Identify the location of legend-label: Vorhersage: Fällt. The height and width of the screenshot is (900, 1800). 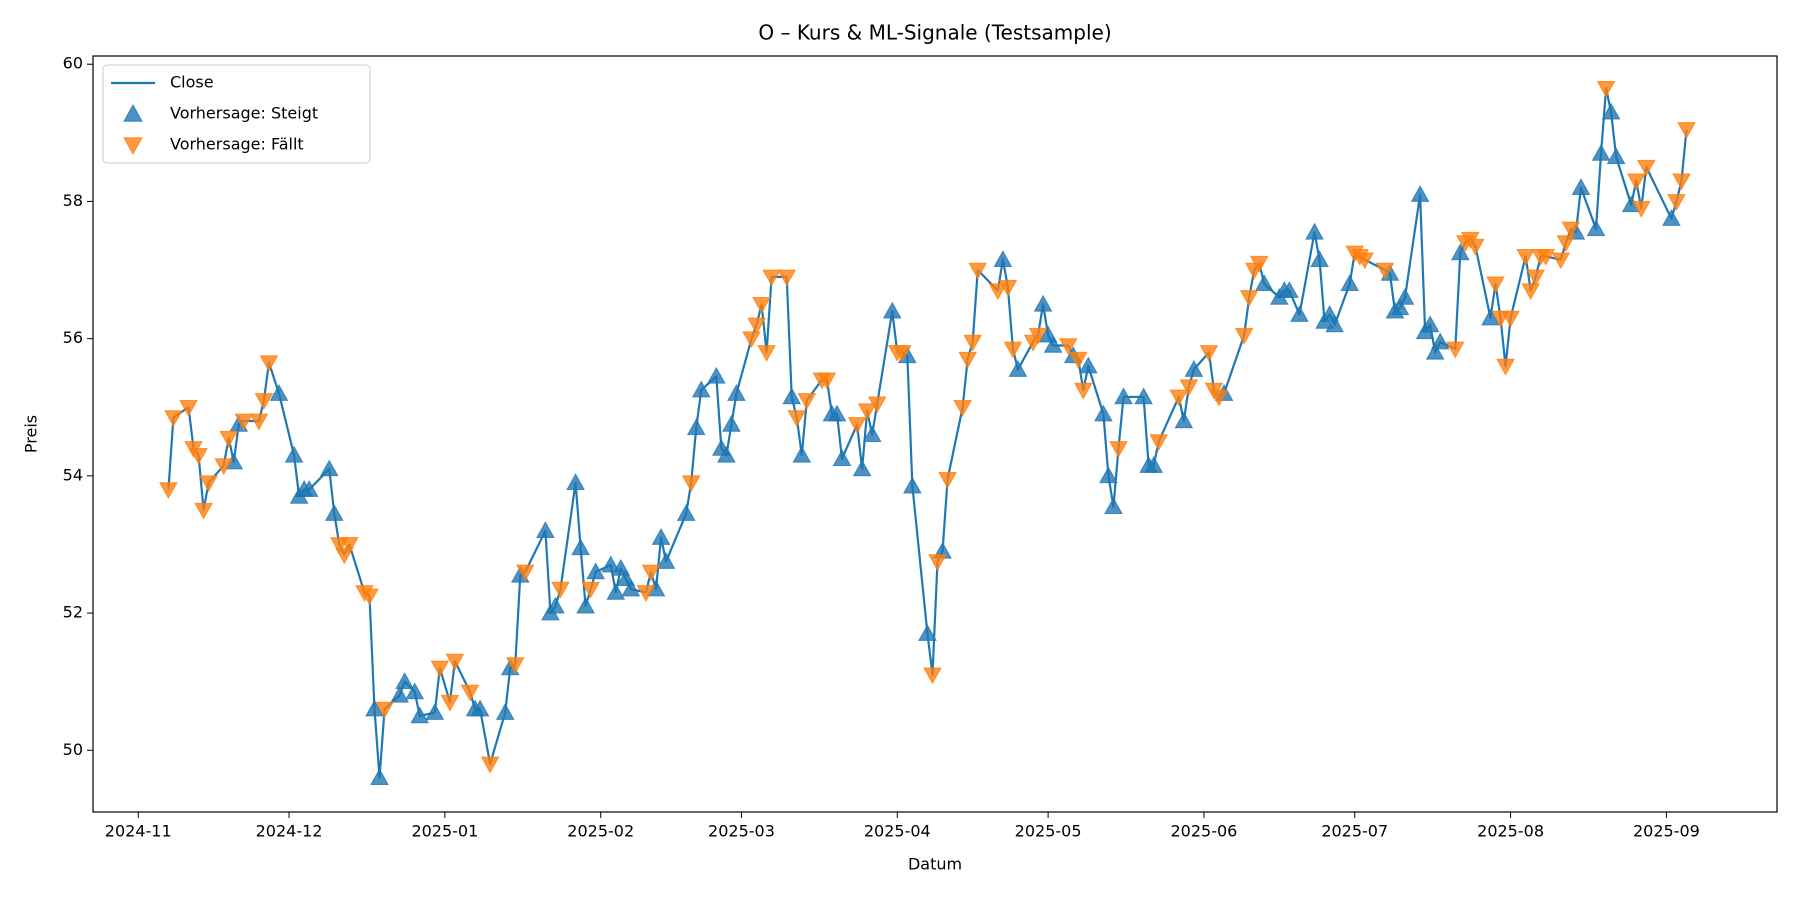
(237, 144).